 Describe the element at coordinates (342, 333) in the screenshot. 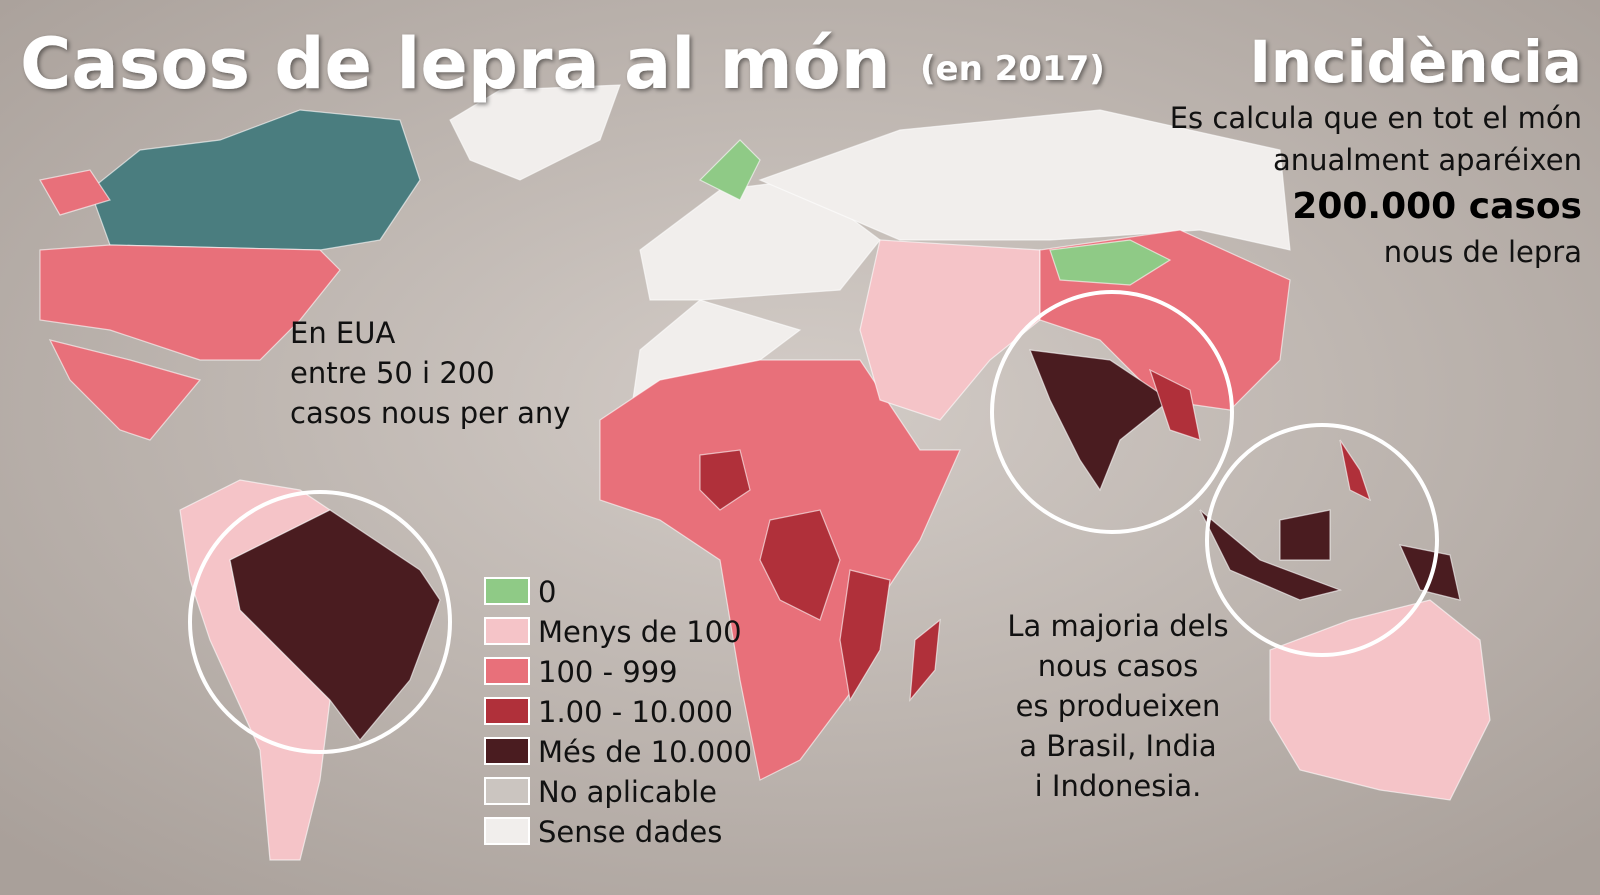

I see `note-line: En EUA` at that location.